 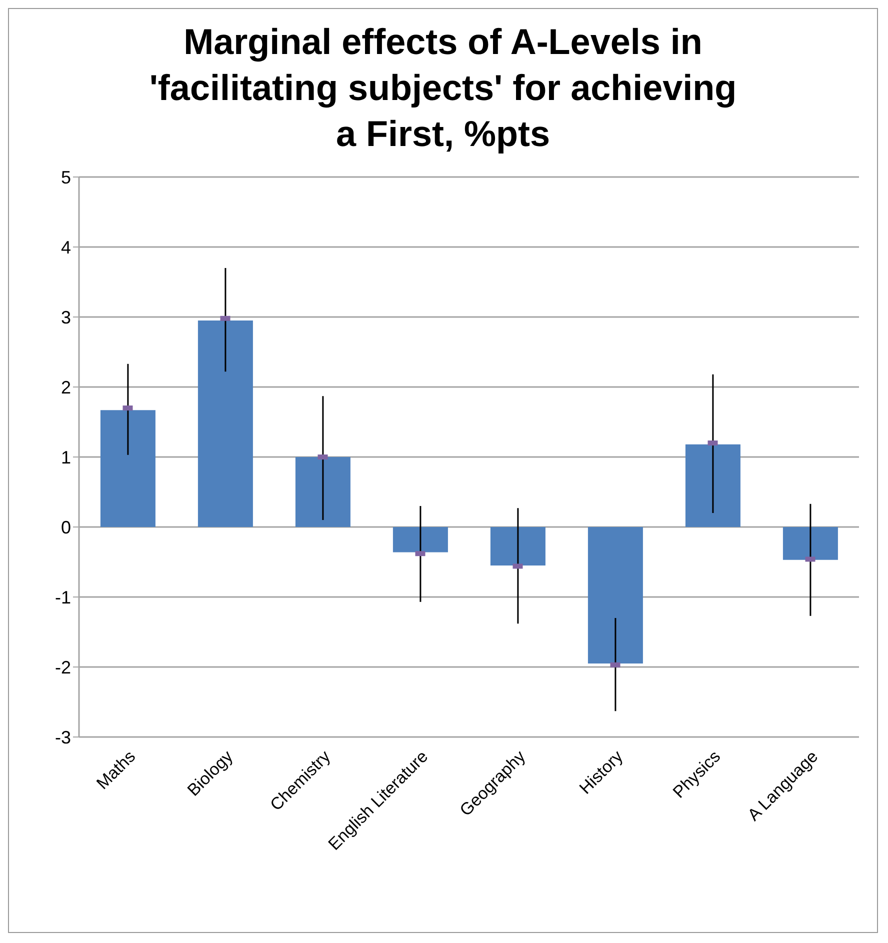 What do you see at coordinates (62, 667) in the screenshot?
I see `y-tick-label: -2` at bounding box center [62, 667].